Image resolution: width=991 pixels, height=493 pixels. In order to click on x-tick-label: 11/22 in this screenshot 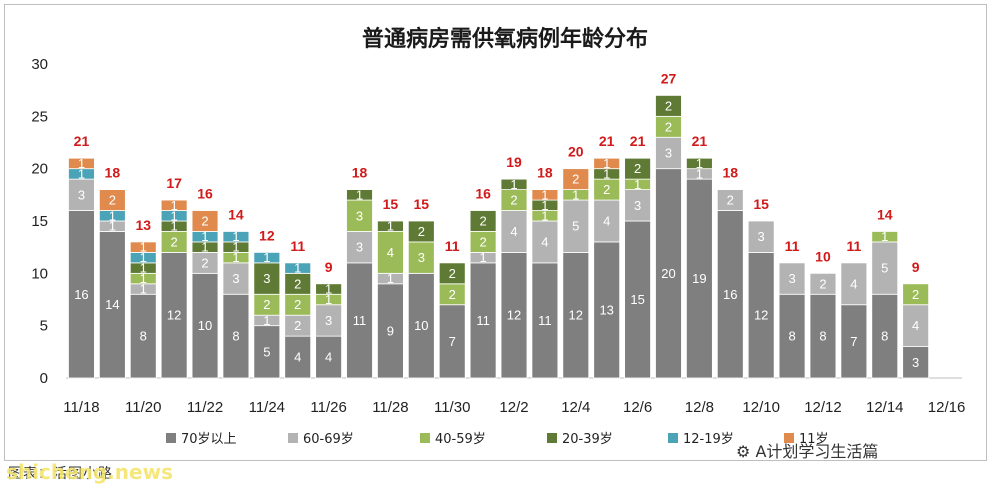, I will do `click(205, 407)`.